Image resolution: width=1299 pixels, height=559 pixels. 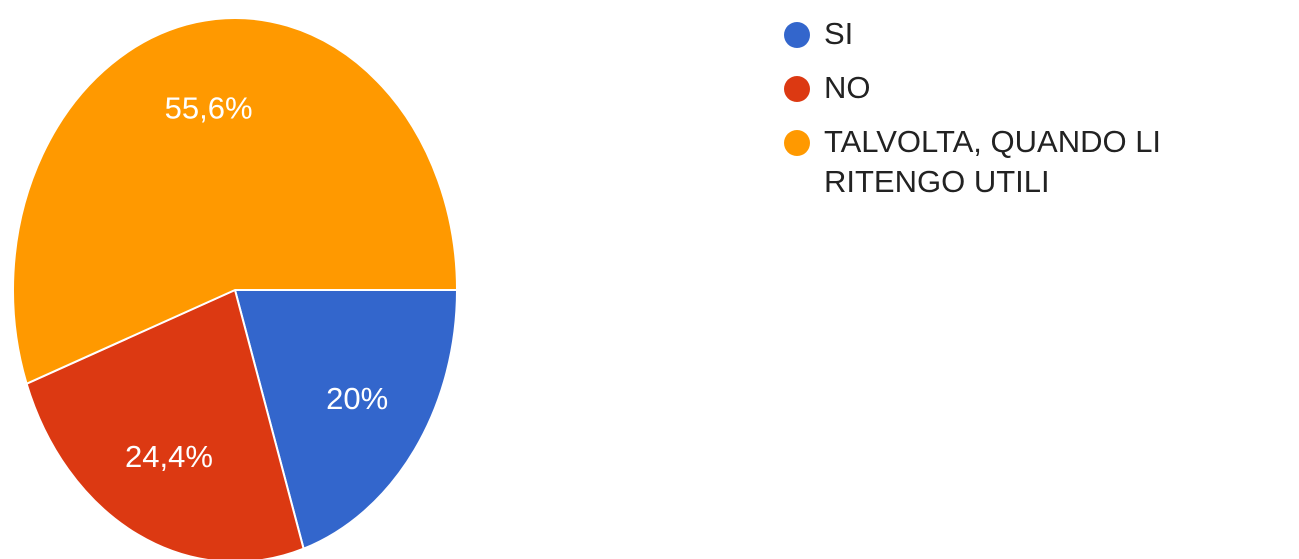 What do you see at coordinates (1037, 88) in the screenshot?
I see `legend-item: NO` at bounding box center [1037, 88].